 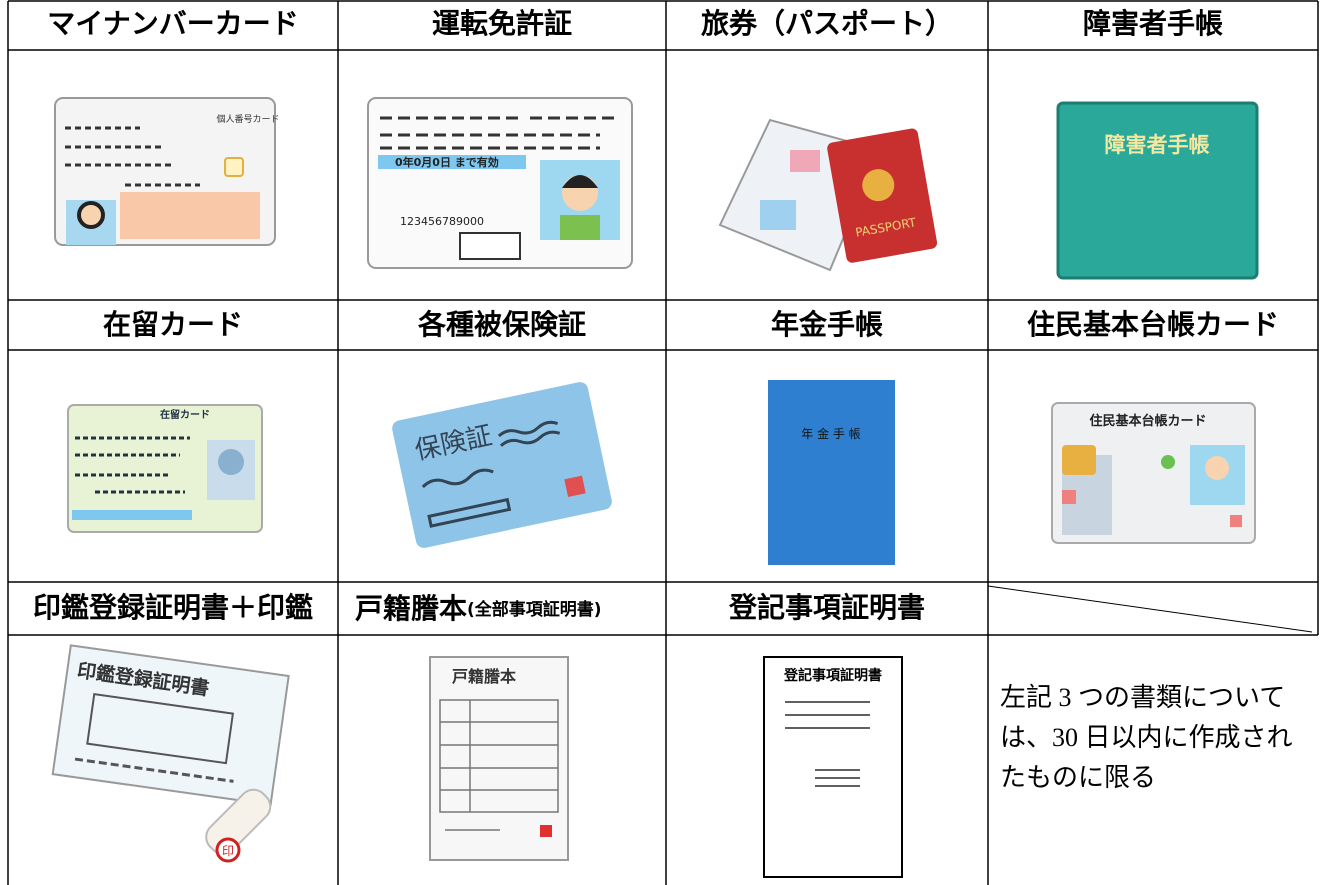 What do you see at coordinates (1153, 324) in the screenshot?
I see `header: 住民基本台帳カード` at bounding box center [1153, 324].